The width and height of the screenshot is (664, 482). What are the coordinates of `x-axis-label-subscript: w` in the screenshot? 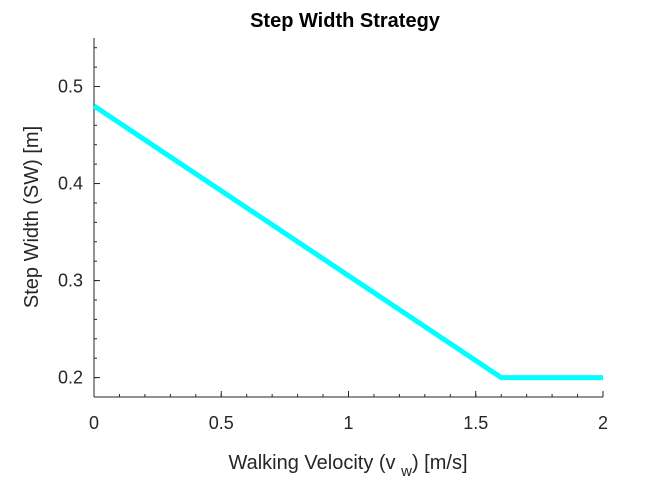 It's located at (406, 471).